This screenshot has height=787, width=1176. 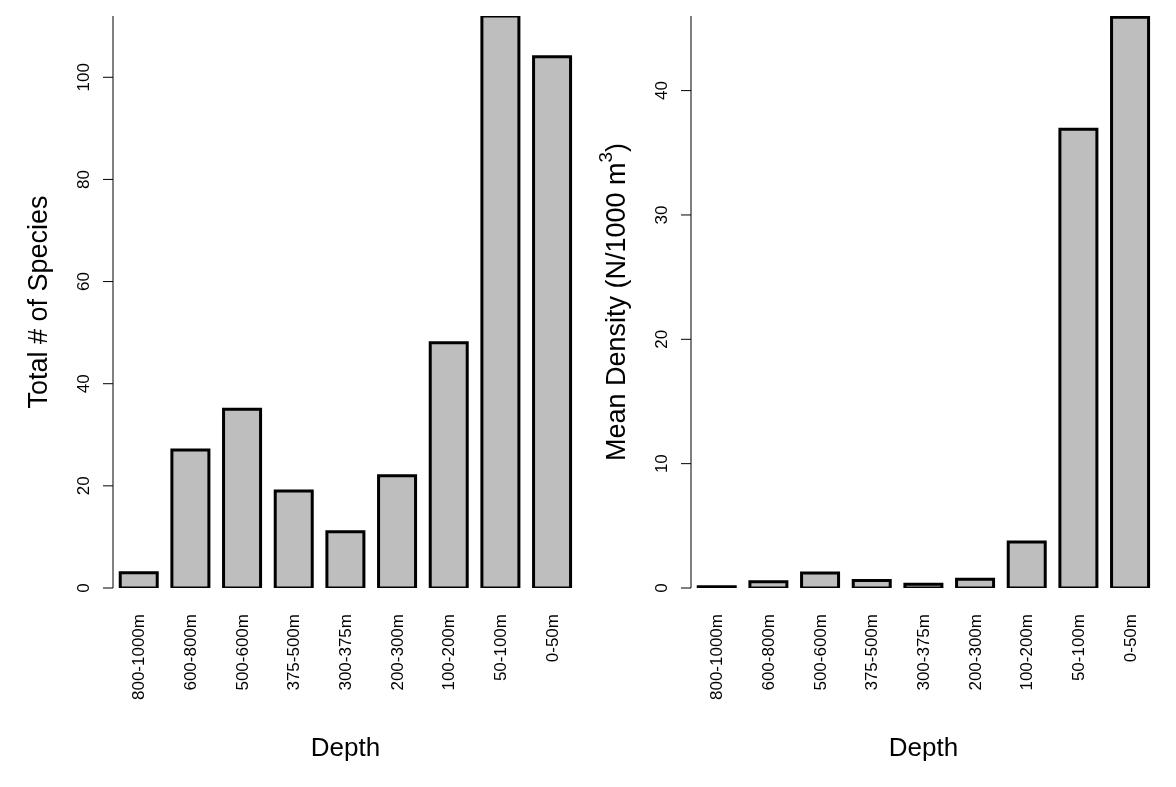 I want to click on y-tick-label: 80, so click(x=83, y=179).